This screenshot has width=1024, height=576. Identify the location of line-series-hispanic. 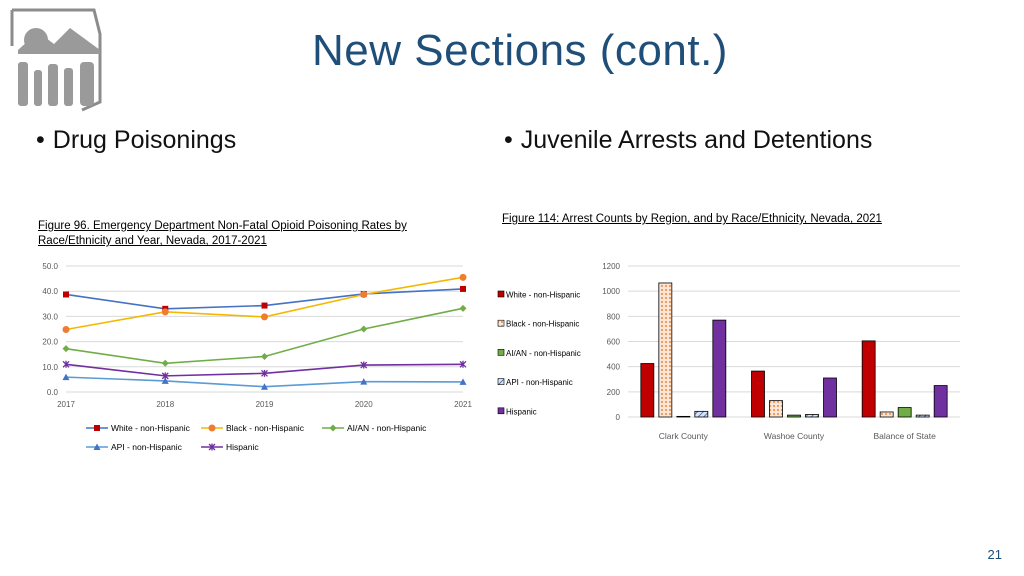
(264, 370).